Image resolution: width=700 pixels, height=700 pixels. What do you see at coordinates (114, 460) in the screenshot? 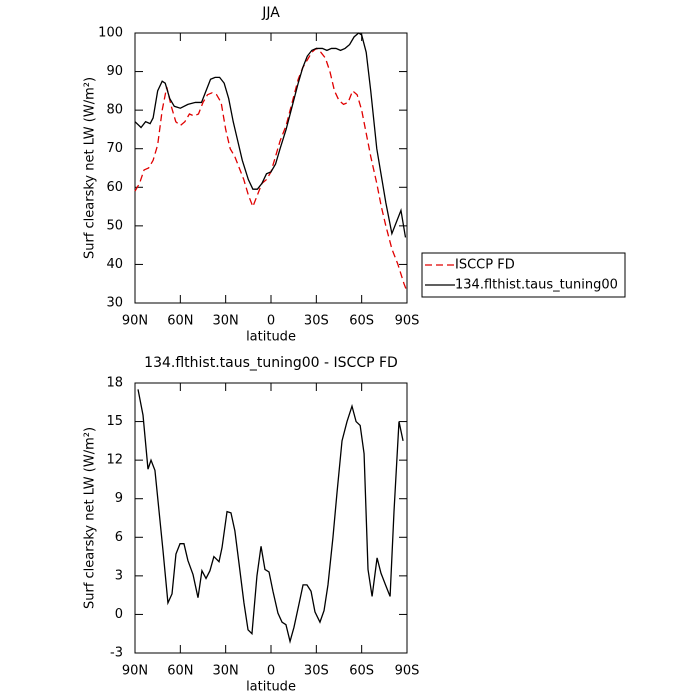
I see `y-tick-label: 12` at bounding box center [114, 460].